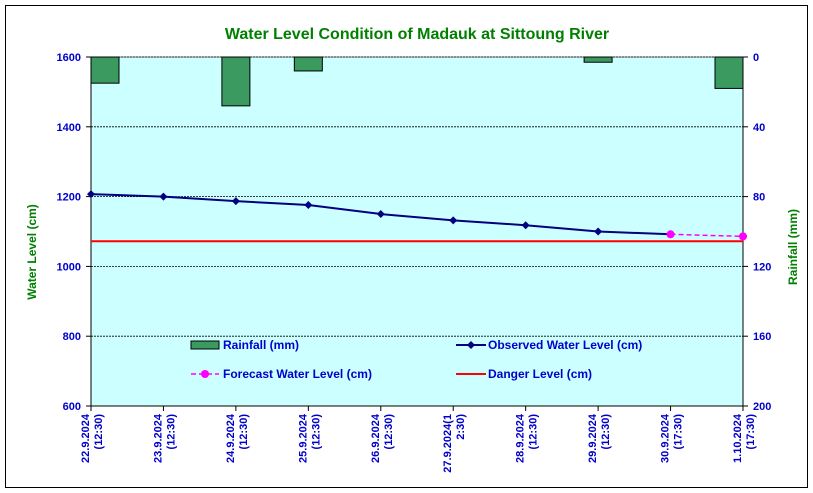  I want to click on y2-tick-label: 0, so click(756, 58).